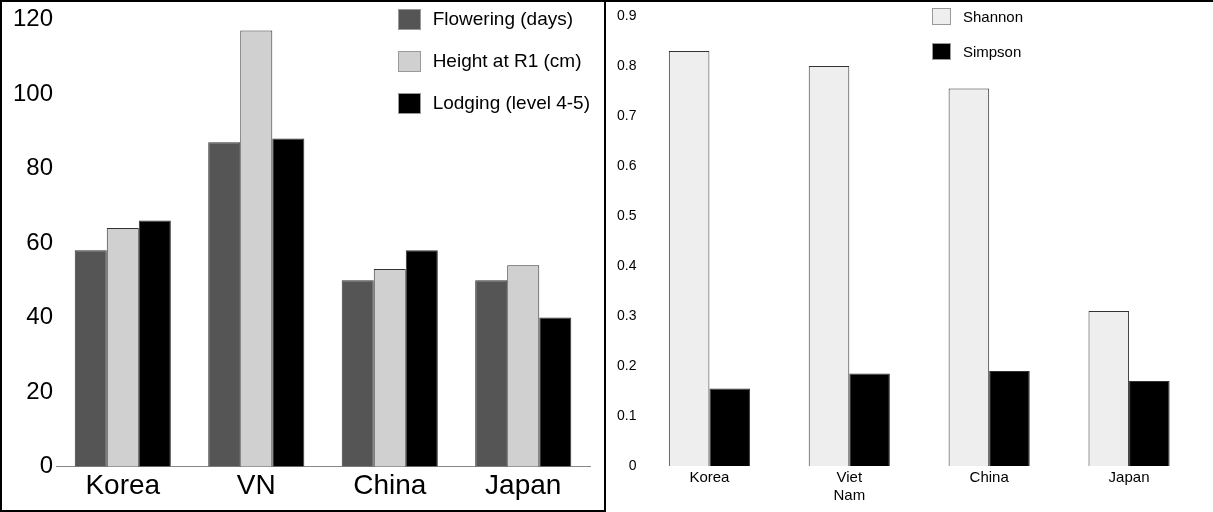  What do you see at coordinates (40, 241) in the screenshot?
I see `y-tick-label: 60` at bounding box center [40, 241].